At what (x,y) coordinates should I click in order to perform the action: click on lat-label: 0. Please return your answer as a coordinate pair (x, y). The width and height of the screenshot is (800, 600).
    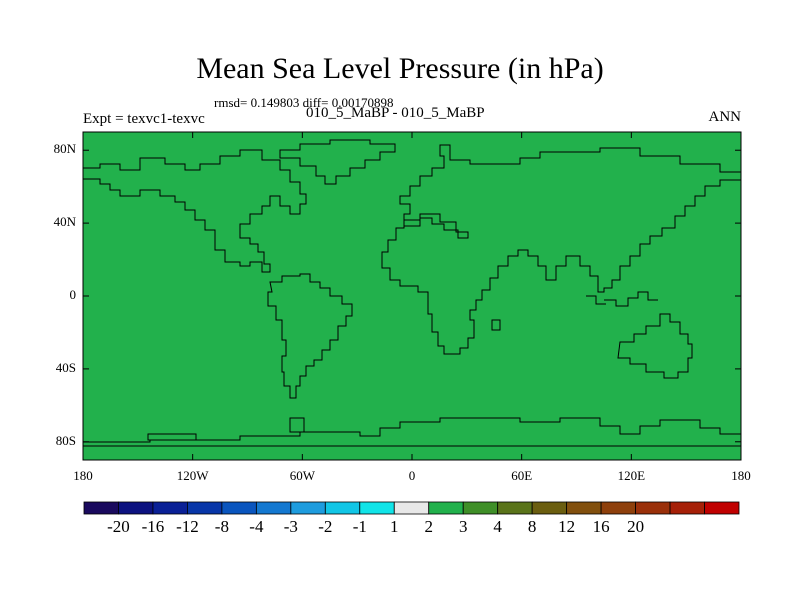
    Looking at the image, I should click on (73, 294).